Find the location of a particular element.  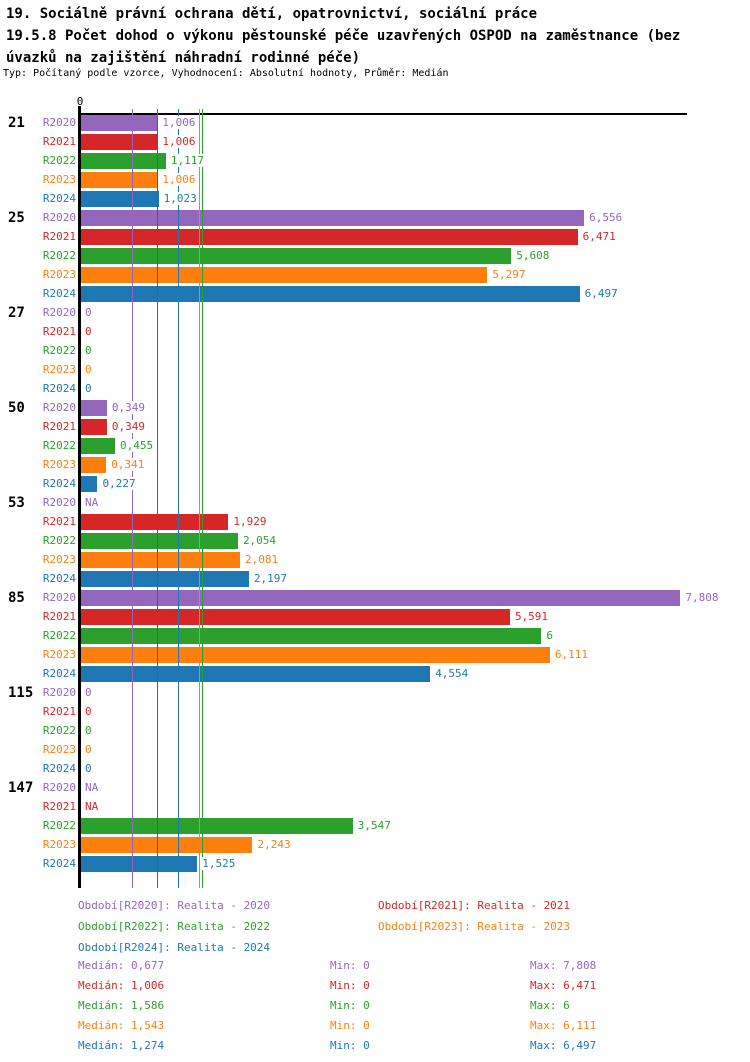

stat-median: Medián: 1,586 is located at coordinates (121, 1005).